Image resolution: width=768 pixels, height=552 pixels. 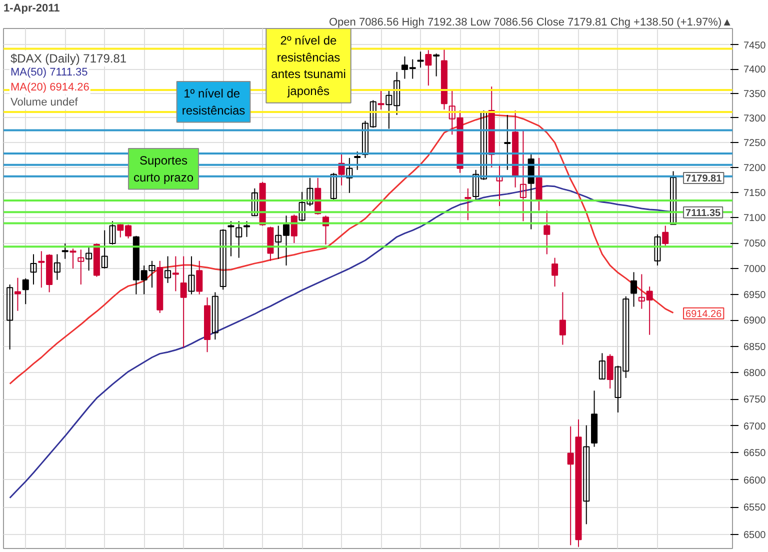 What do you see at coordinates (755, 480) in the screenshot?
I see `y-tick-label: 6600` at bounding box center [755, 480].